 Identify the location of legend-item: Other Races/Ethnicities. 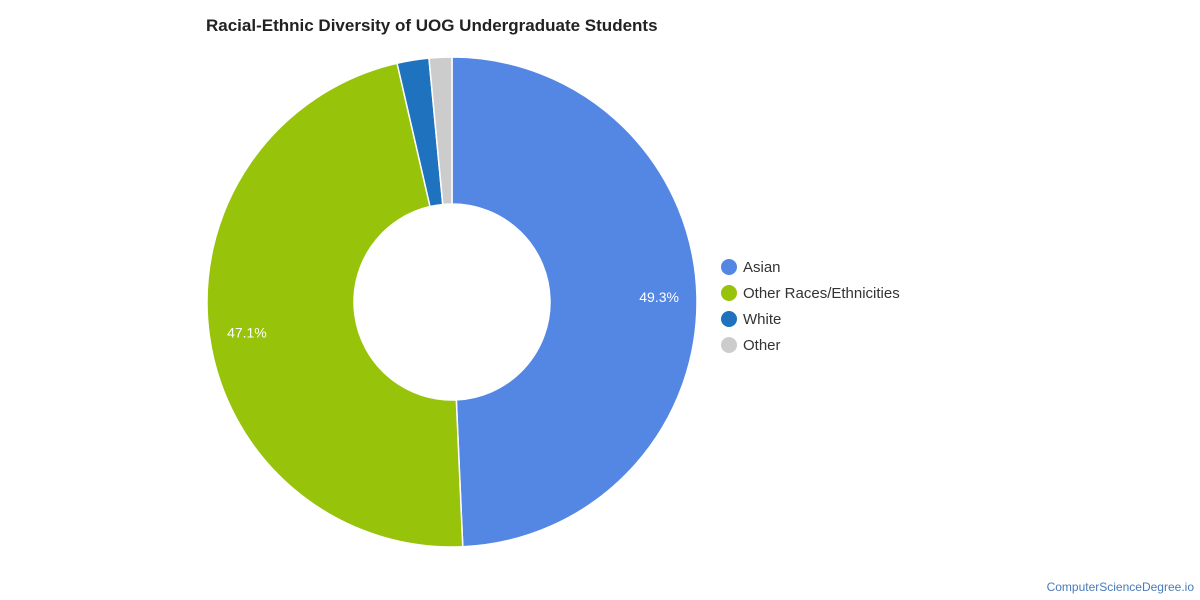
(810, 293).